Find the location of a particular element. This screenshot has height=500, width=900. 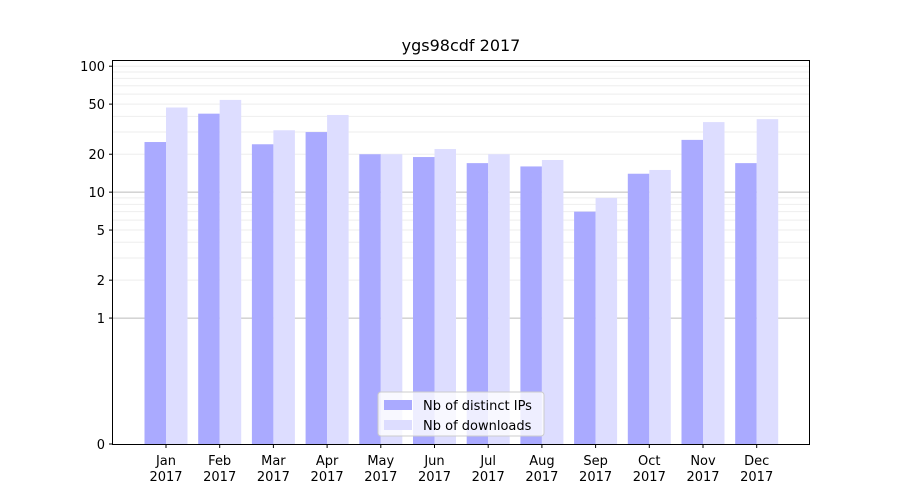

y-tick-label: 100 is located at coordinates (92, 67).